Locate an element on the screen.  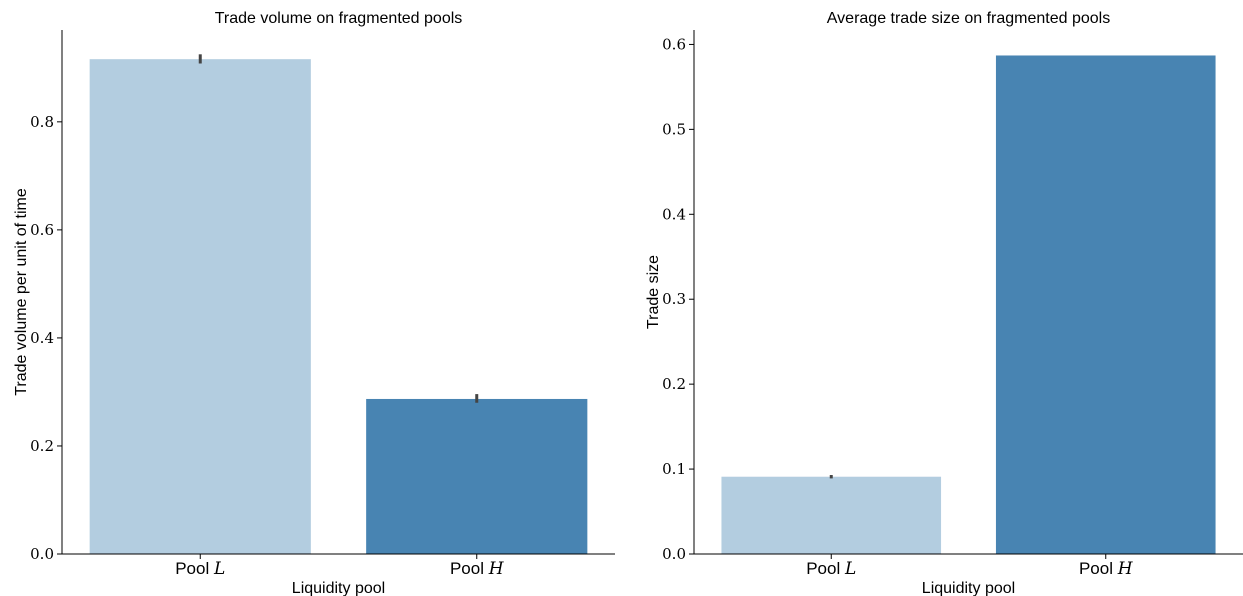
y-tick-label: 0.5 is located at coordinates (674, 129).